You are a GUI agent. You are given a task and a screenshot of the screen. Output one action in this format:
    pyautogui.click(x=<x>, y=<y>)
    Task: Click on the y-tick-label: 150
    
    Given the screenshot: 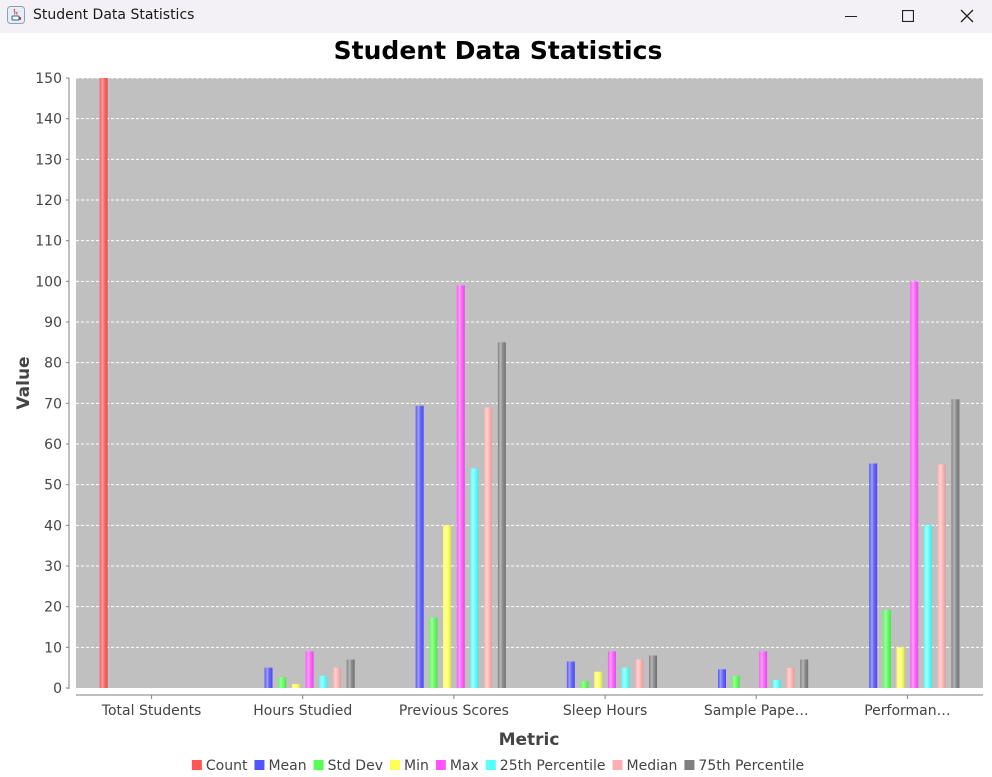 What is the action you would take?
    pyautogui.click(x=48, y=79)
    